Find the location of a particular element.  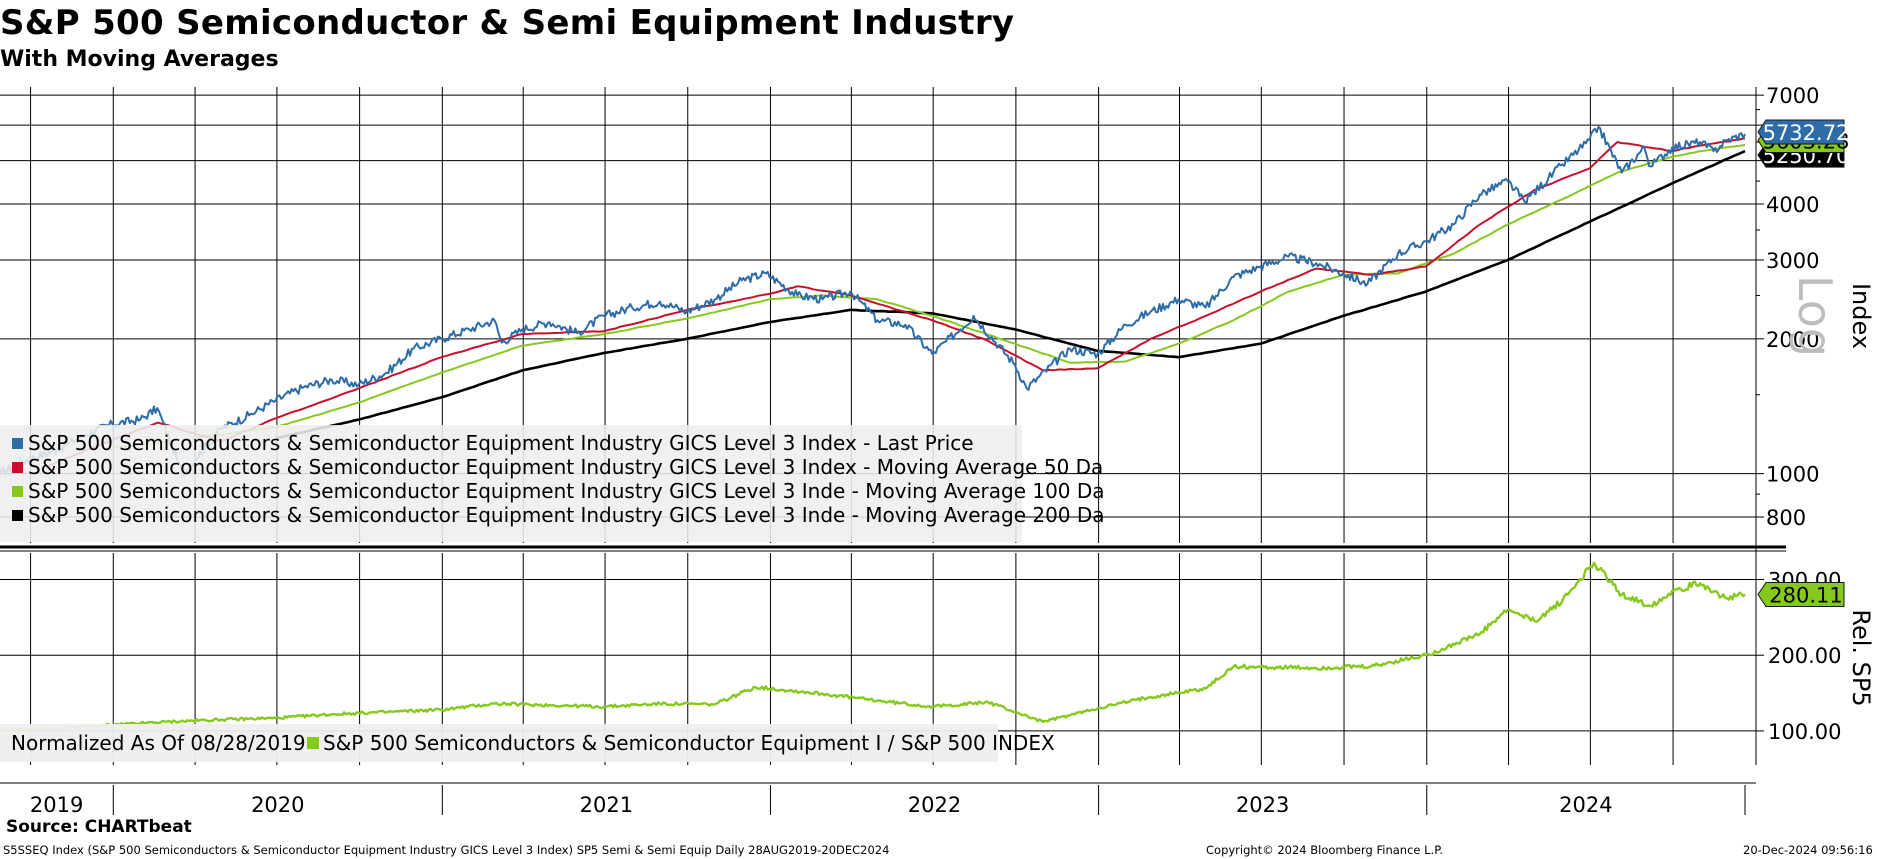

tag-relative: 280.11 is located at coordinates (1801, 595).